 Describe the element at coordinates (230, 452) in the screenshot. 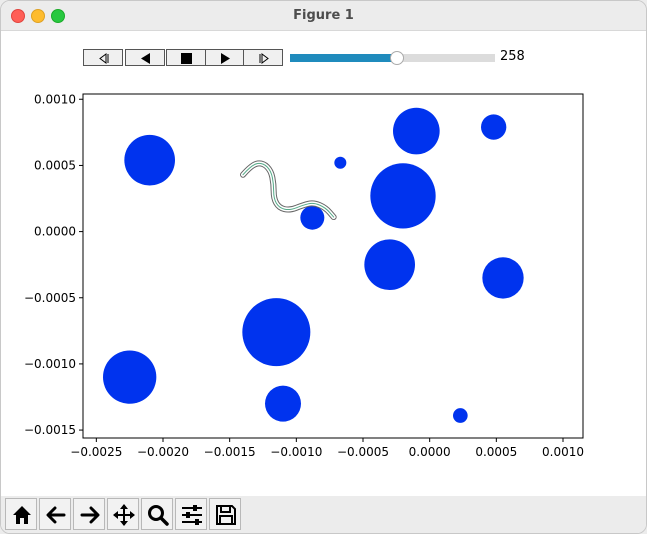

I see `x-tick-label: −0.0015` at that location.